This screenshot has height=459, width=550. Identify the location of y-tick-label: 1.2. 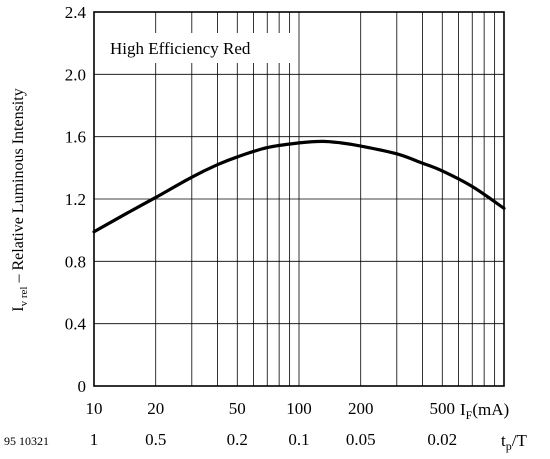
(75, 199).